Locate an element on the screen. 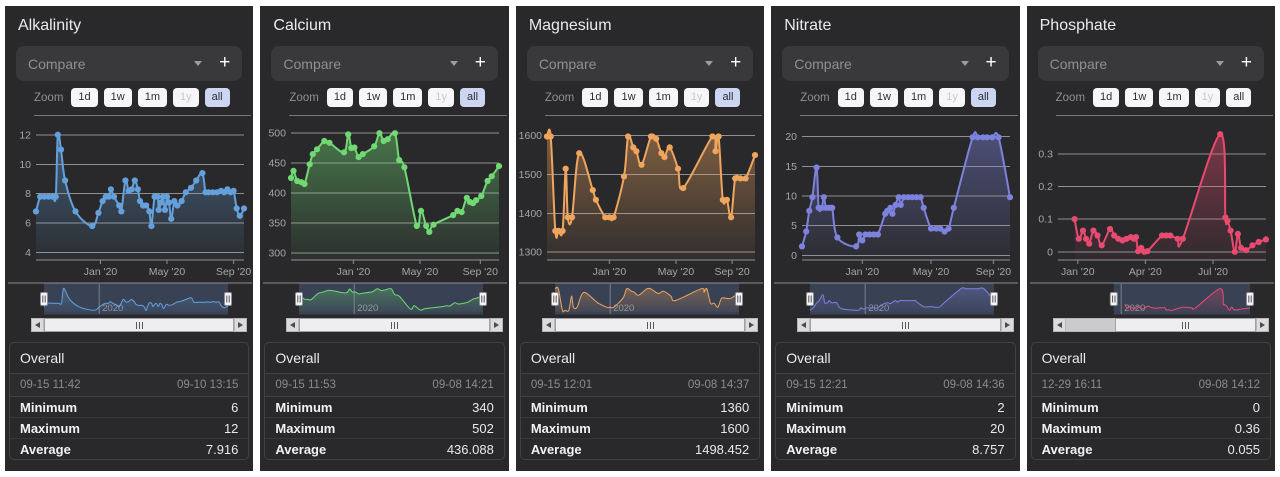 The height and width of the screenshot is (477, 1280). svg-text: Sep '20 is located at coordinates (233, 272).